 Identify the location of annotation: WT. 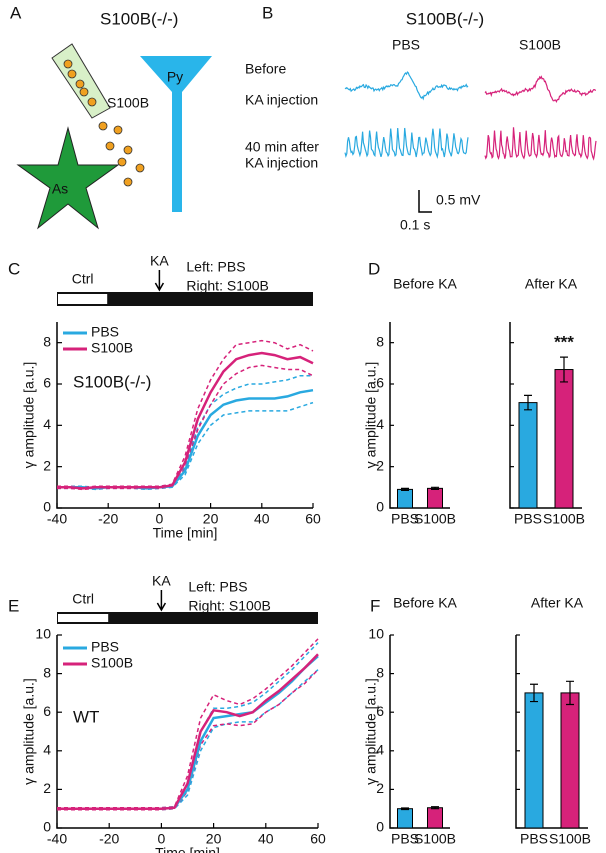
(86, 716).